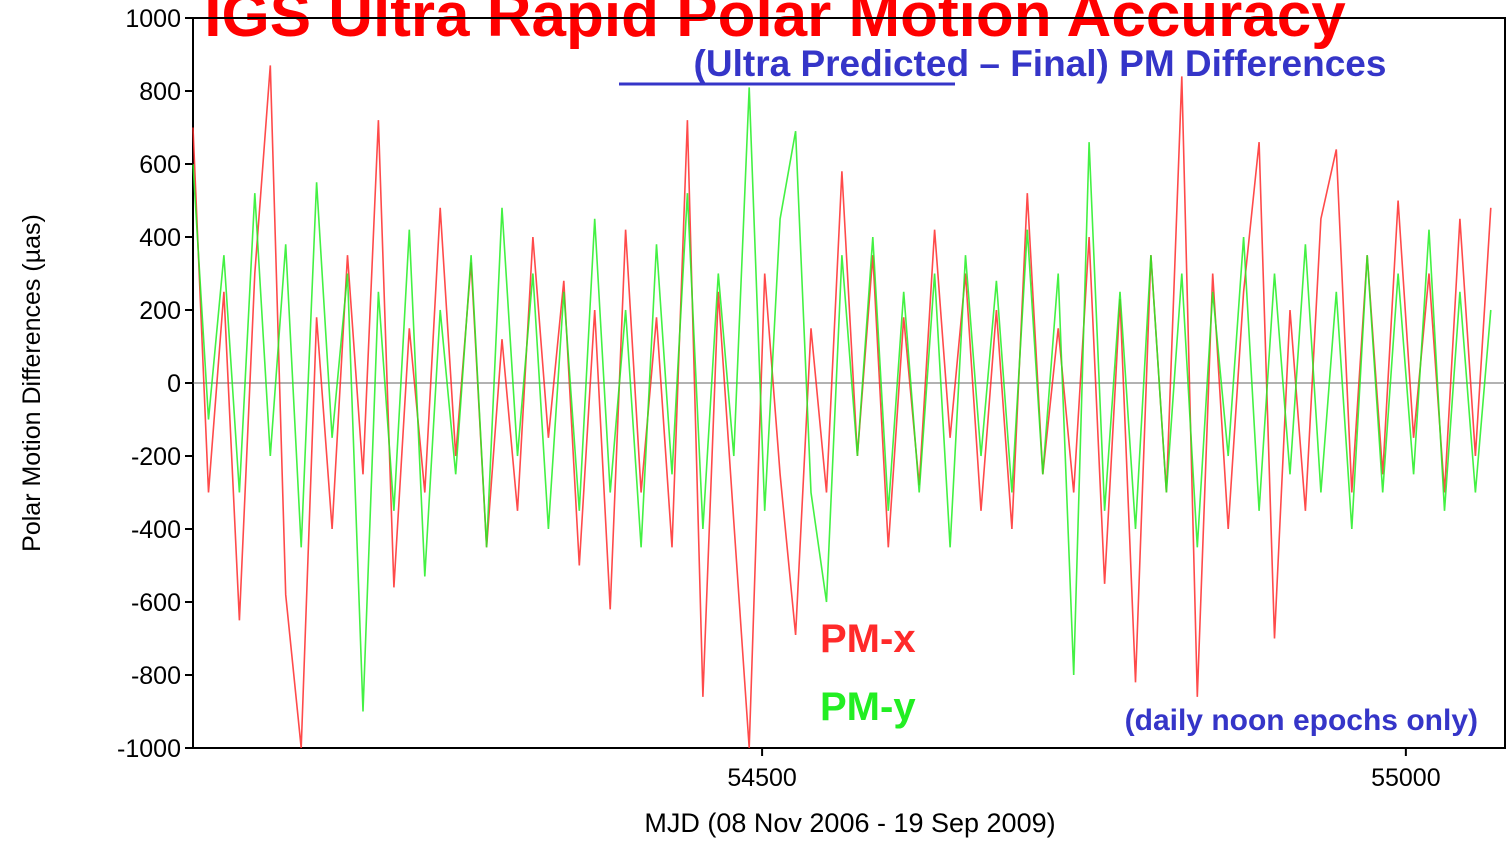  Describe the element at coordinates (156, 530) in the screenshot. I see `y-tick-label: -400` at that location.